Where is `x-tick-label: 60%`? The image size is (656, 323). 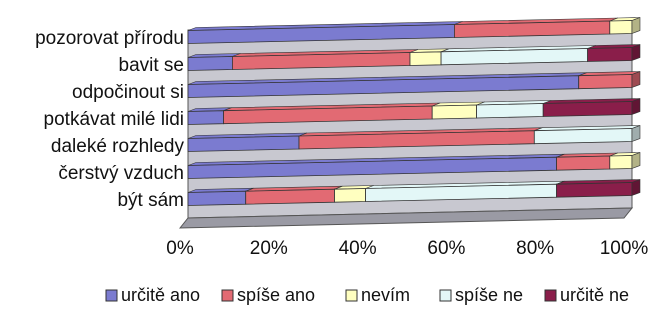 x-tick-label: 60% is located at coordinates (446, 248).